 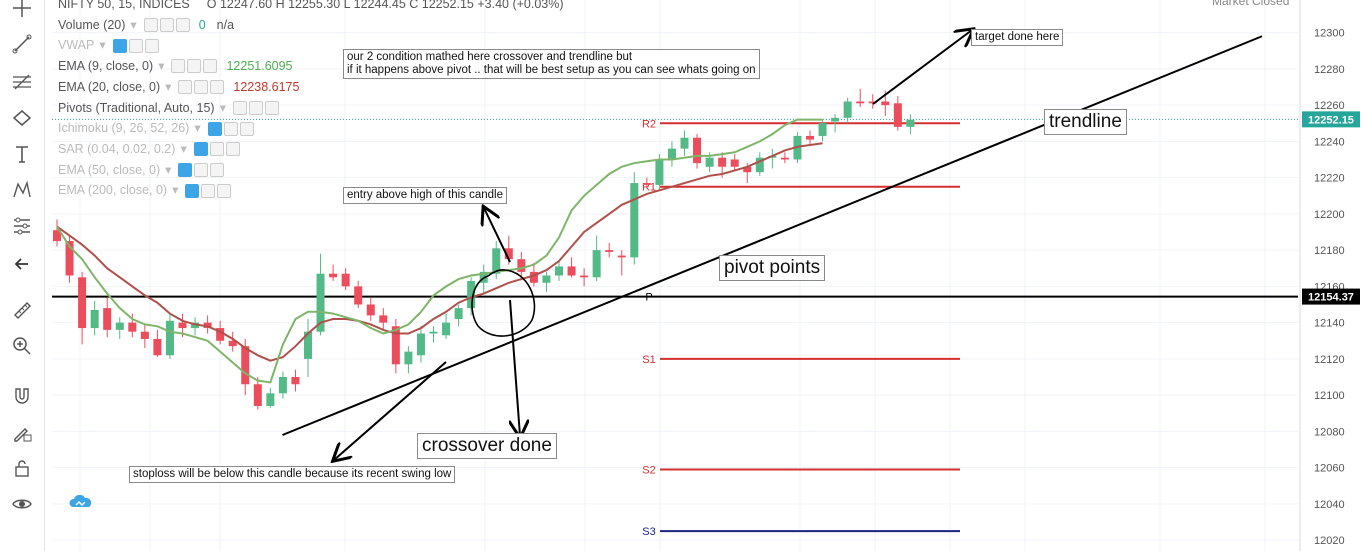 I want to click on target-note: target done here, so click(x=1017, y=37).